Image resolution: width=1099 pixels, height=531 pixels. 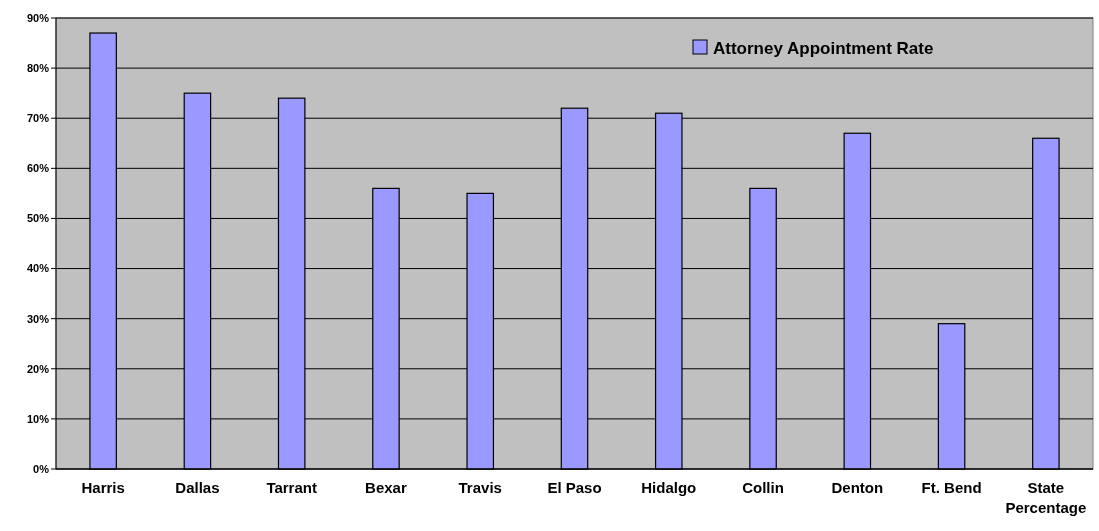 What do you see at coordinates (951, 487) in the screenshot?
I see `x-tick-label: Ft. Bend` at bounding box center [951, 487].